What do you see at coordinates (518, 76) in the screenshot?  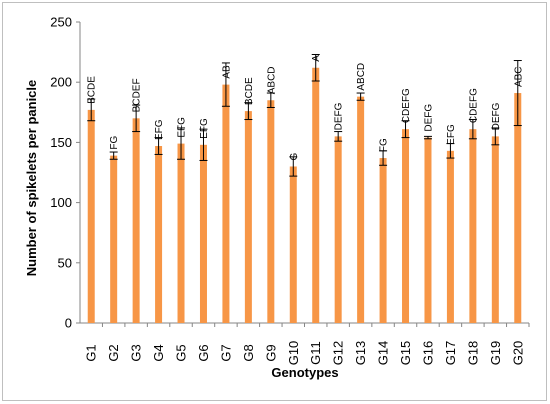 I see `data-label: ABC` at bounding box center [518, 76].